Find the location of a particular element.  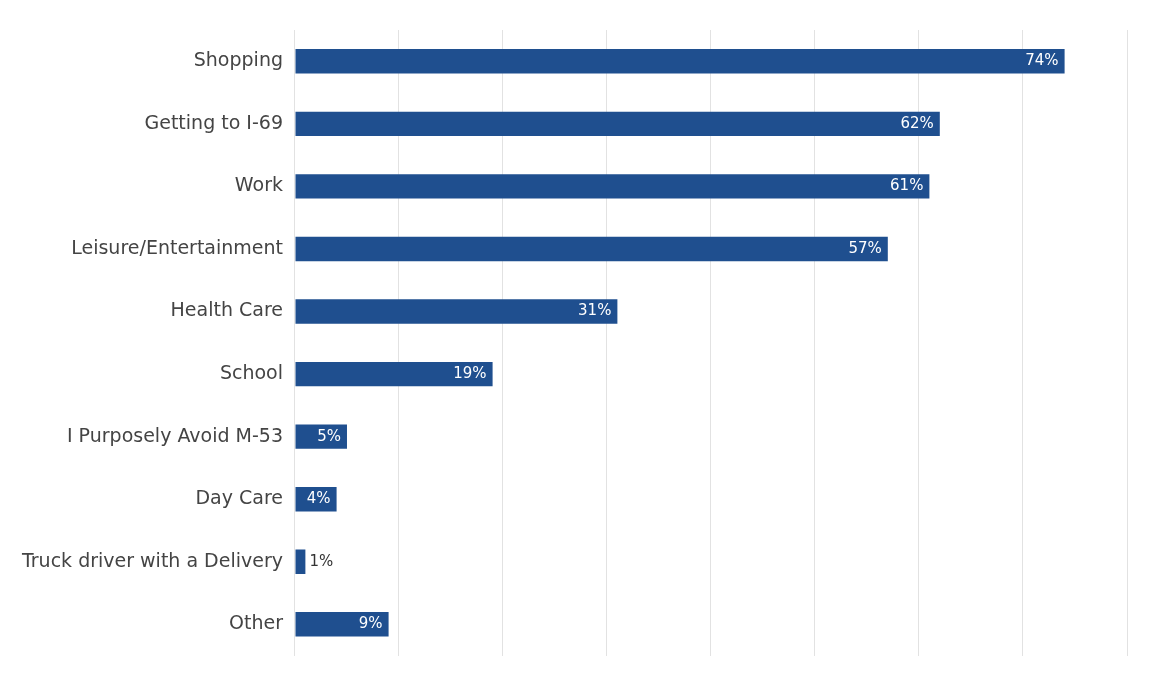

data-label: 4% is located at coordinates (318, 498).